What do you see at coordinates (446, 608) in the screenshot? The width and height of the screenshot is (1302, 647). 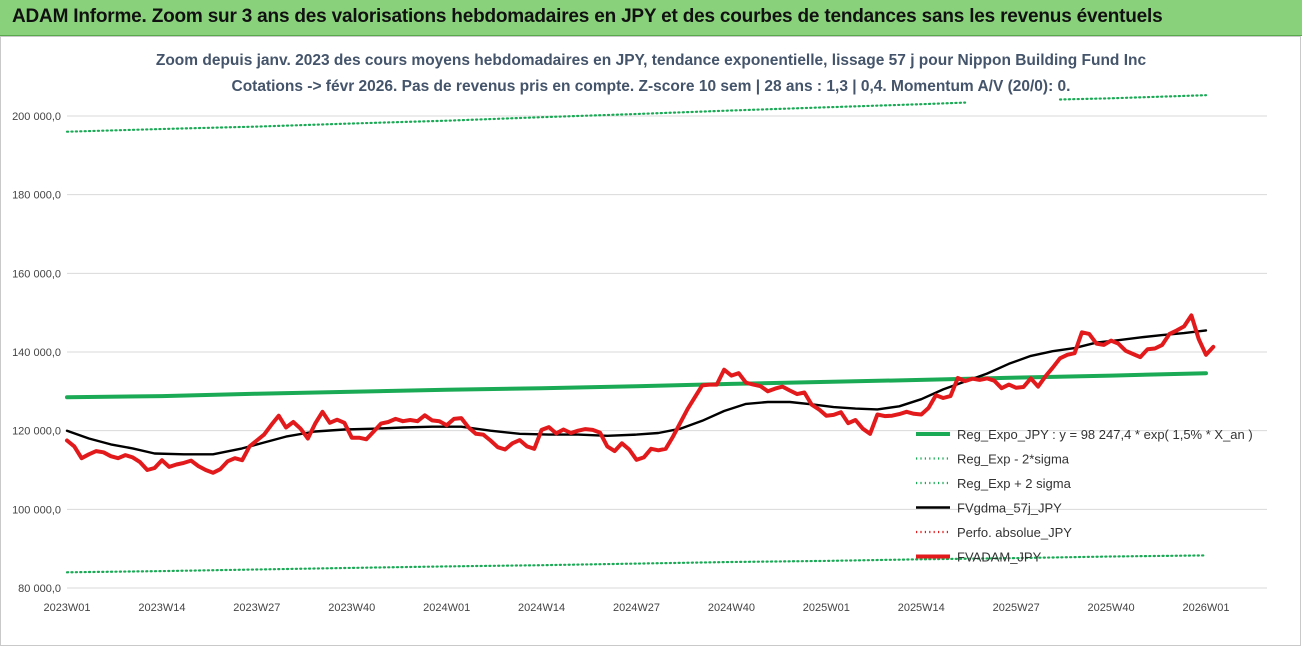 I see `x-tick-label: 2024W01` at bounding box center [446, 608].